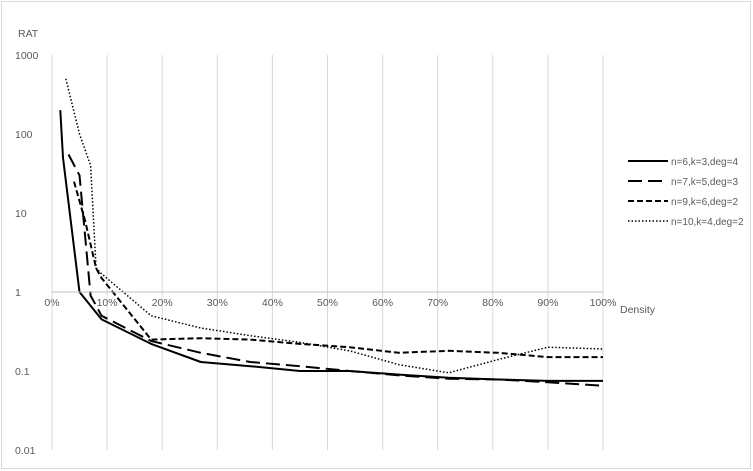 The image size is (753, 471). What do you see at coordinates (327, 303) in the screenshot?
I see `x-tick-label: 50%` at bounding box center [327, 303].